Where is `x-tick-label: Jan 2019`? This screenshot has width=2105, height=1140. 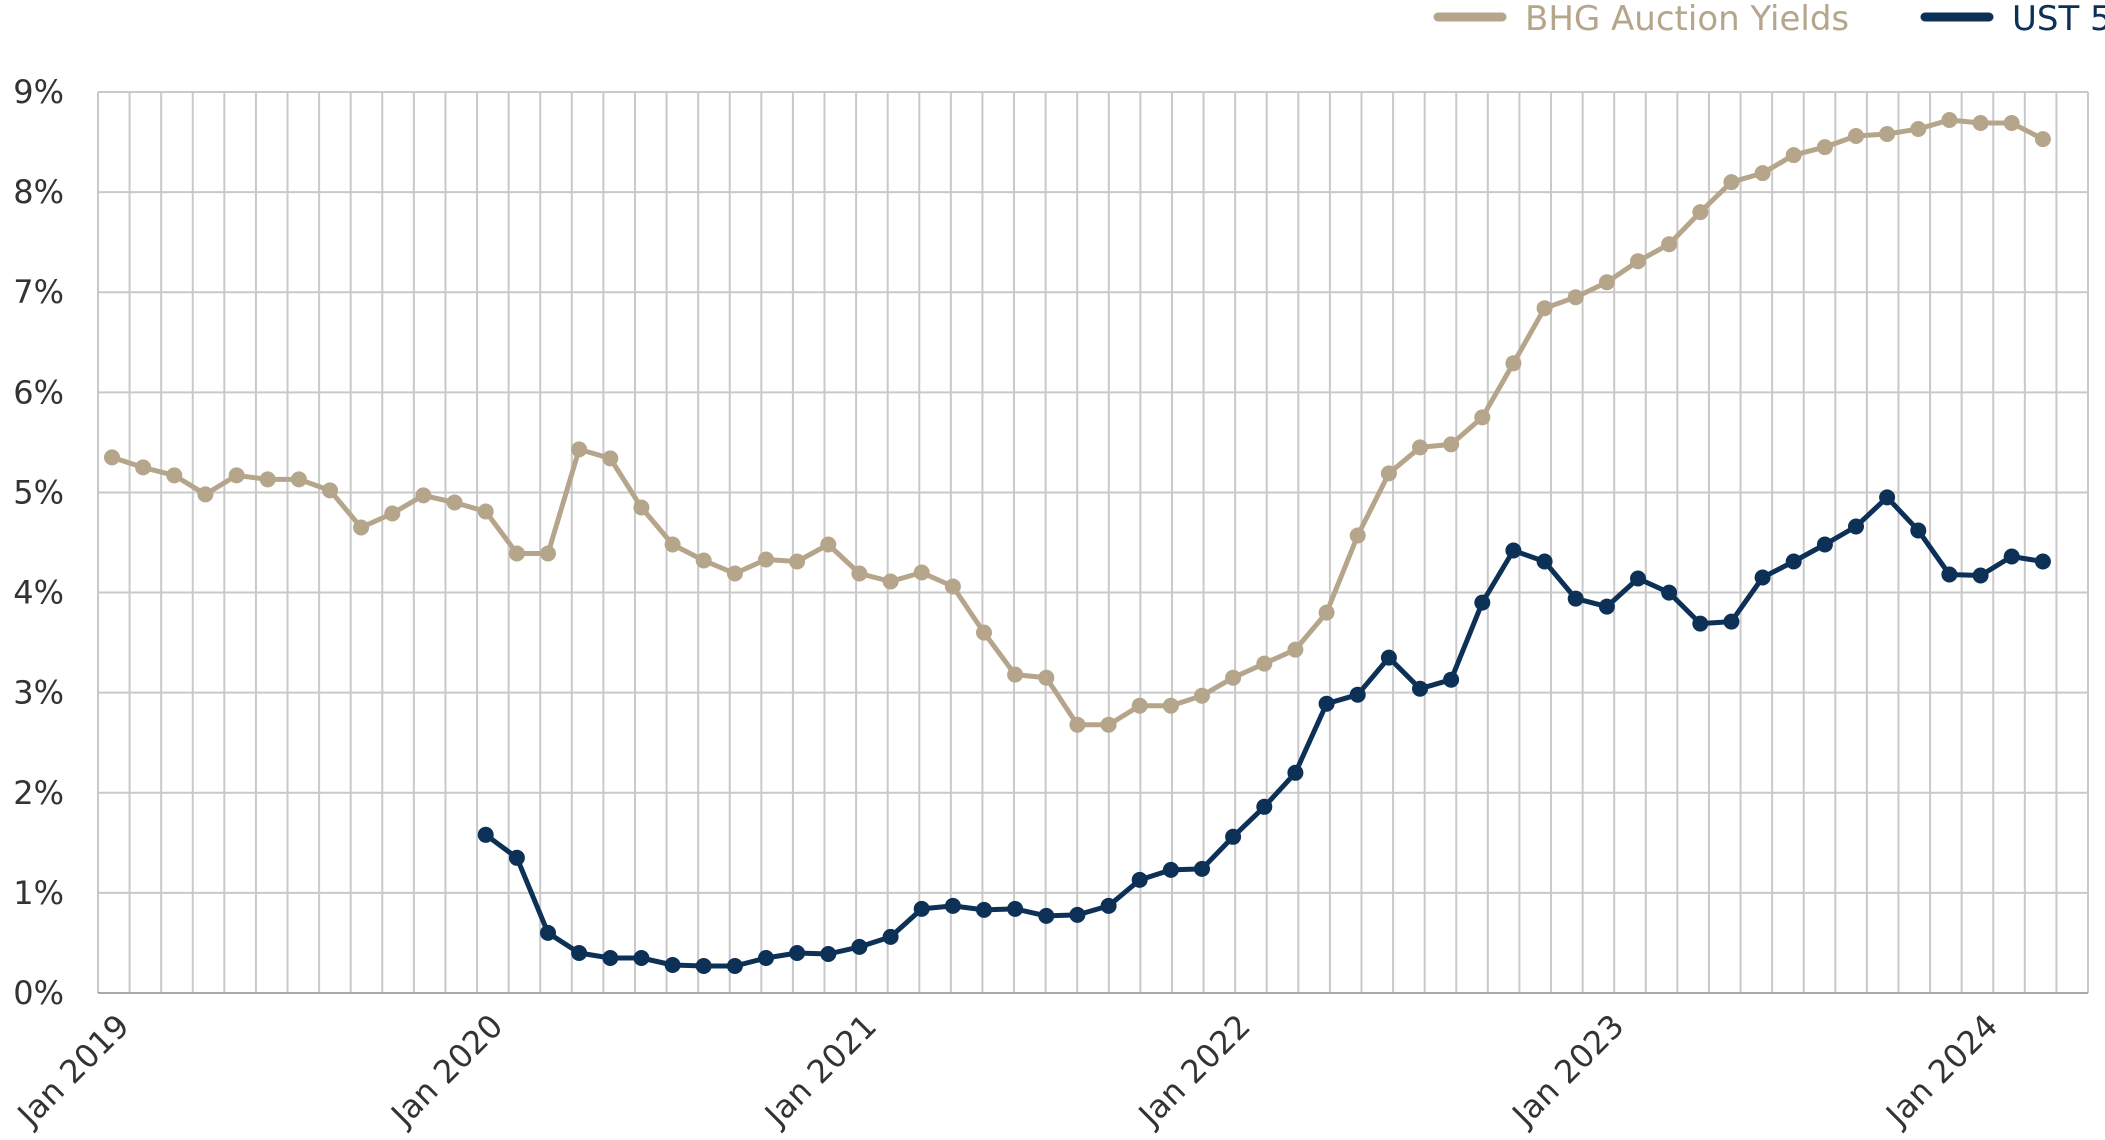
x-tick-label: Jan 2019 is located at coordinates (73, 1071).